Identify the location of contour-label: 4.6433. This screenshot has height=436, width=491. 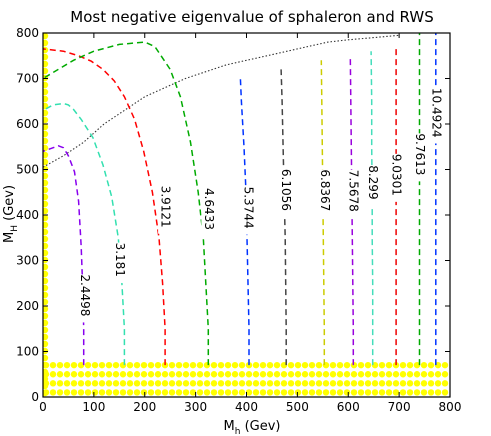
(209, 209).